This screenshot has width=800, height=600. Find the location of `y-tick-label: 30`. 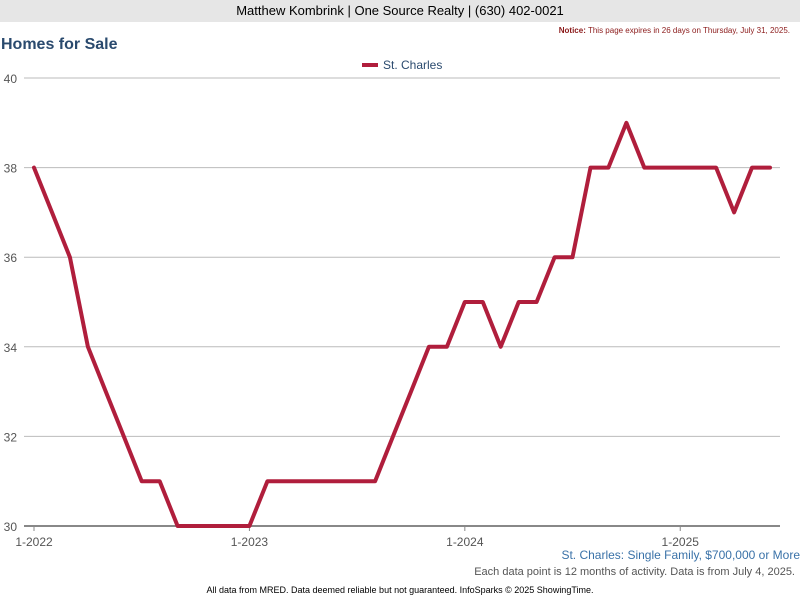

y-tick-label: 30 is located at coordinates (11, 527).